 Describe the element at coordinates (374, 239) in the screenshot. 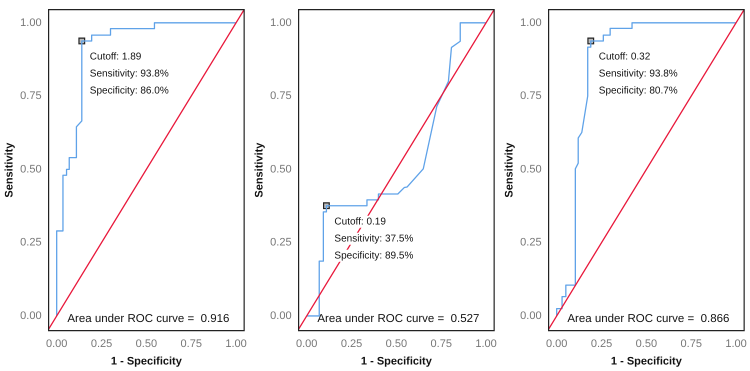

I see `annotation: Cutoff: 0.19 Sensitivity: 37.5% Specificity: 89.5%` at that location.